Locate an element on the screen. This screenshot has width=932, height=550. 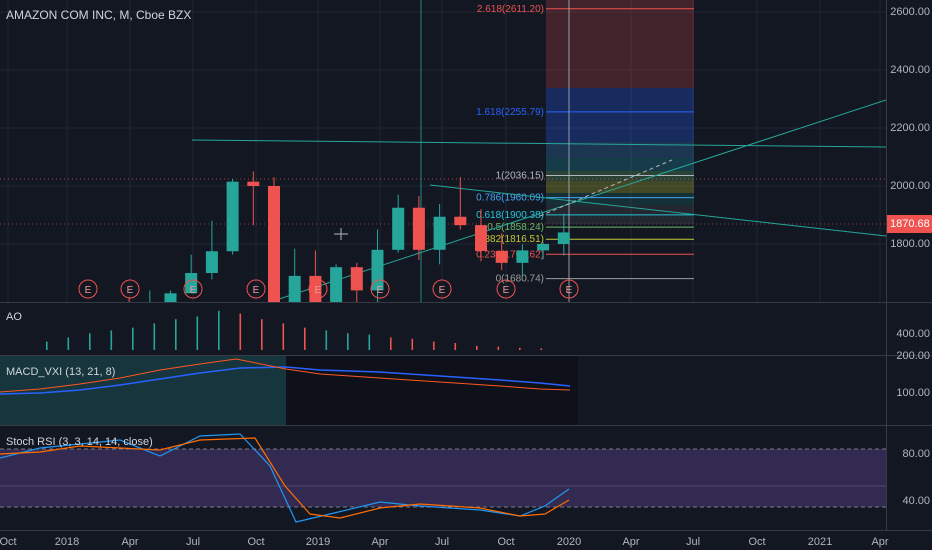
fib-level-label: 0.5(1858.24) is located at coordinates (515, 227).